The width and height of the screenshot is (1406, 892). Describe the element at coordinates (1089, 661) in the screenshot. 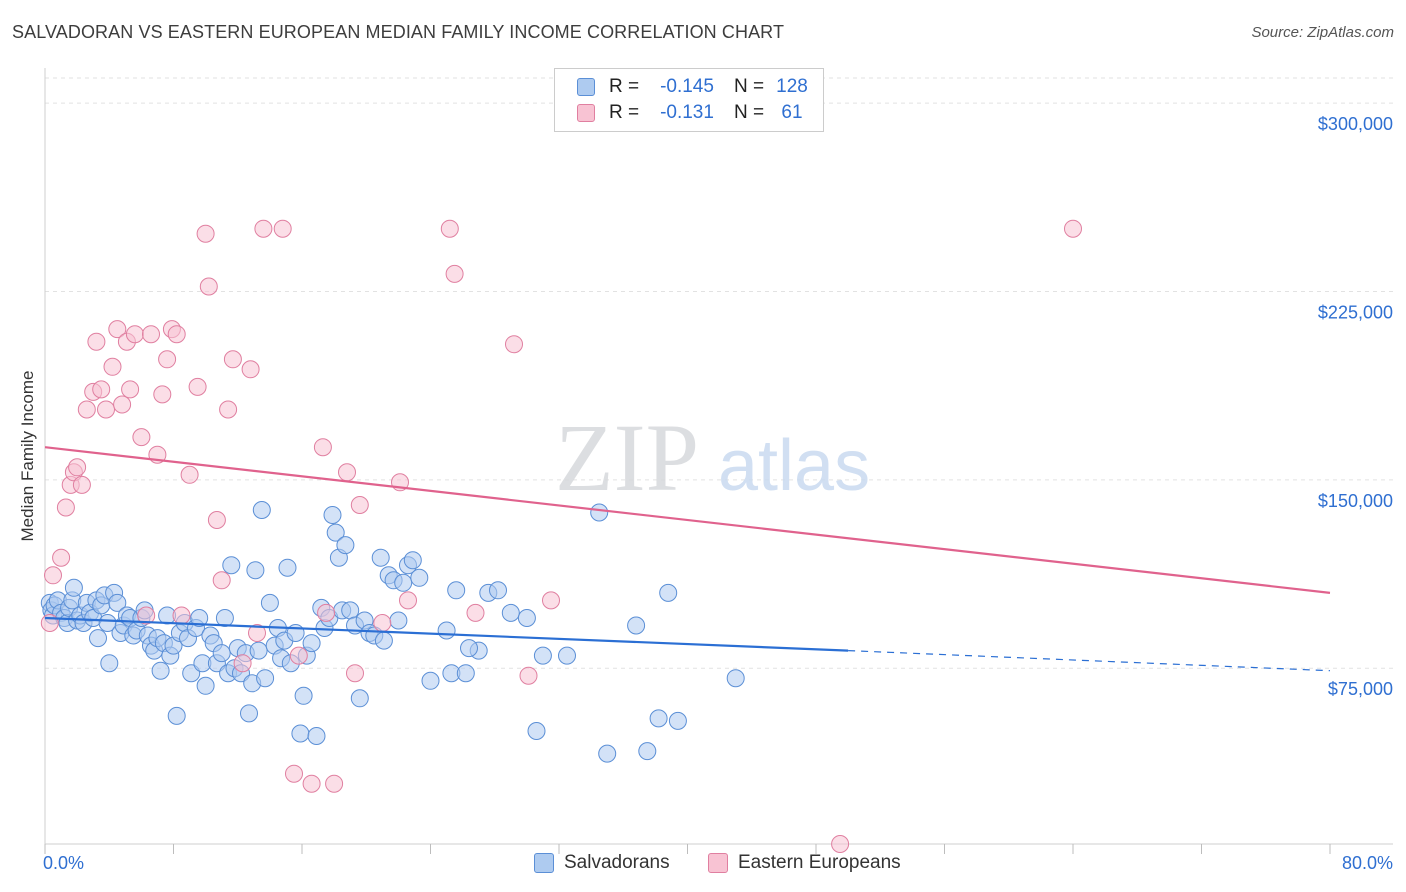

I see `salvadoran-trend-extension` at that location.